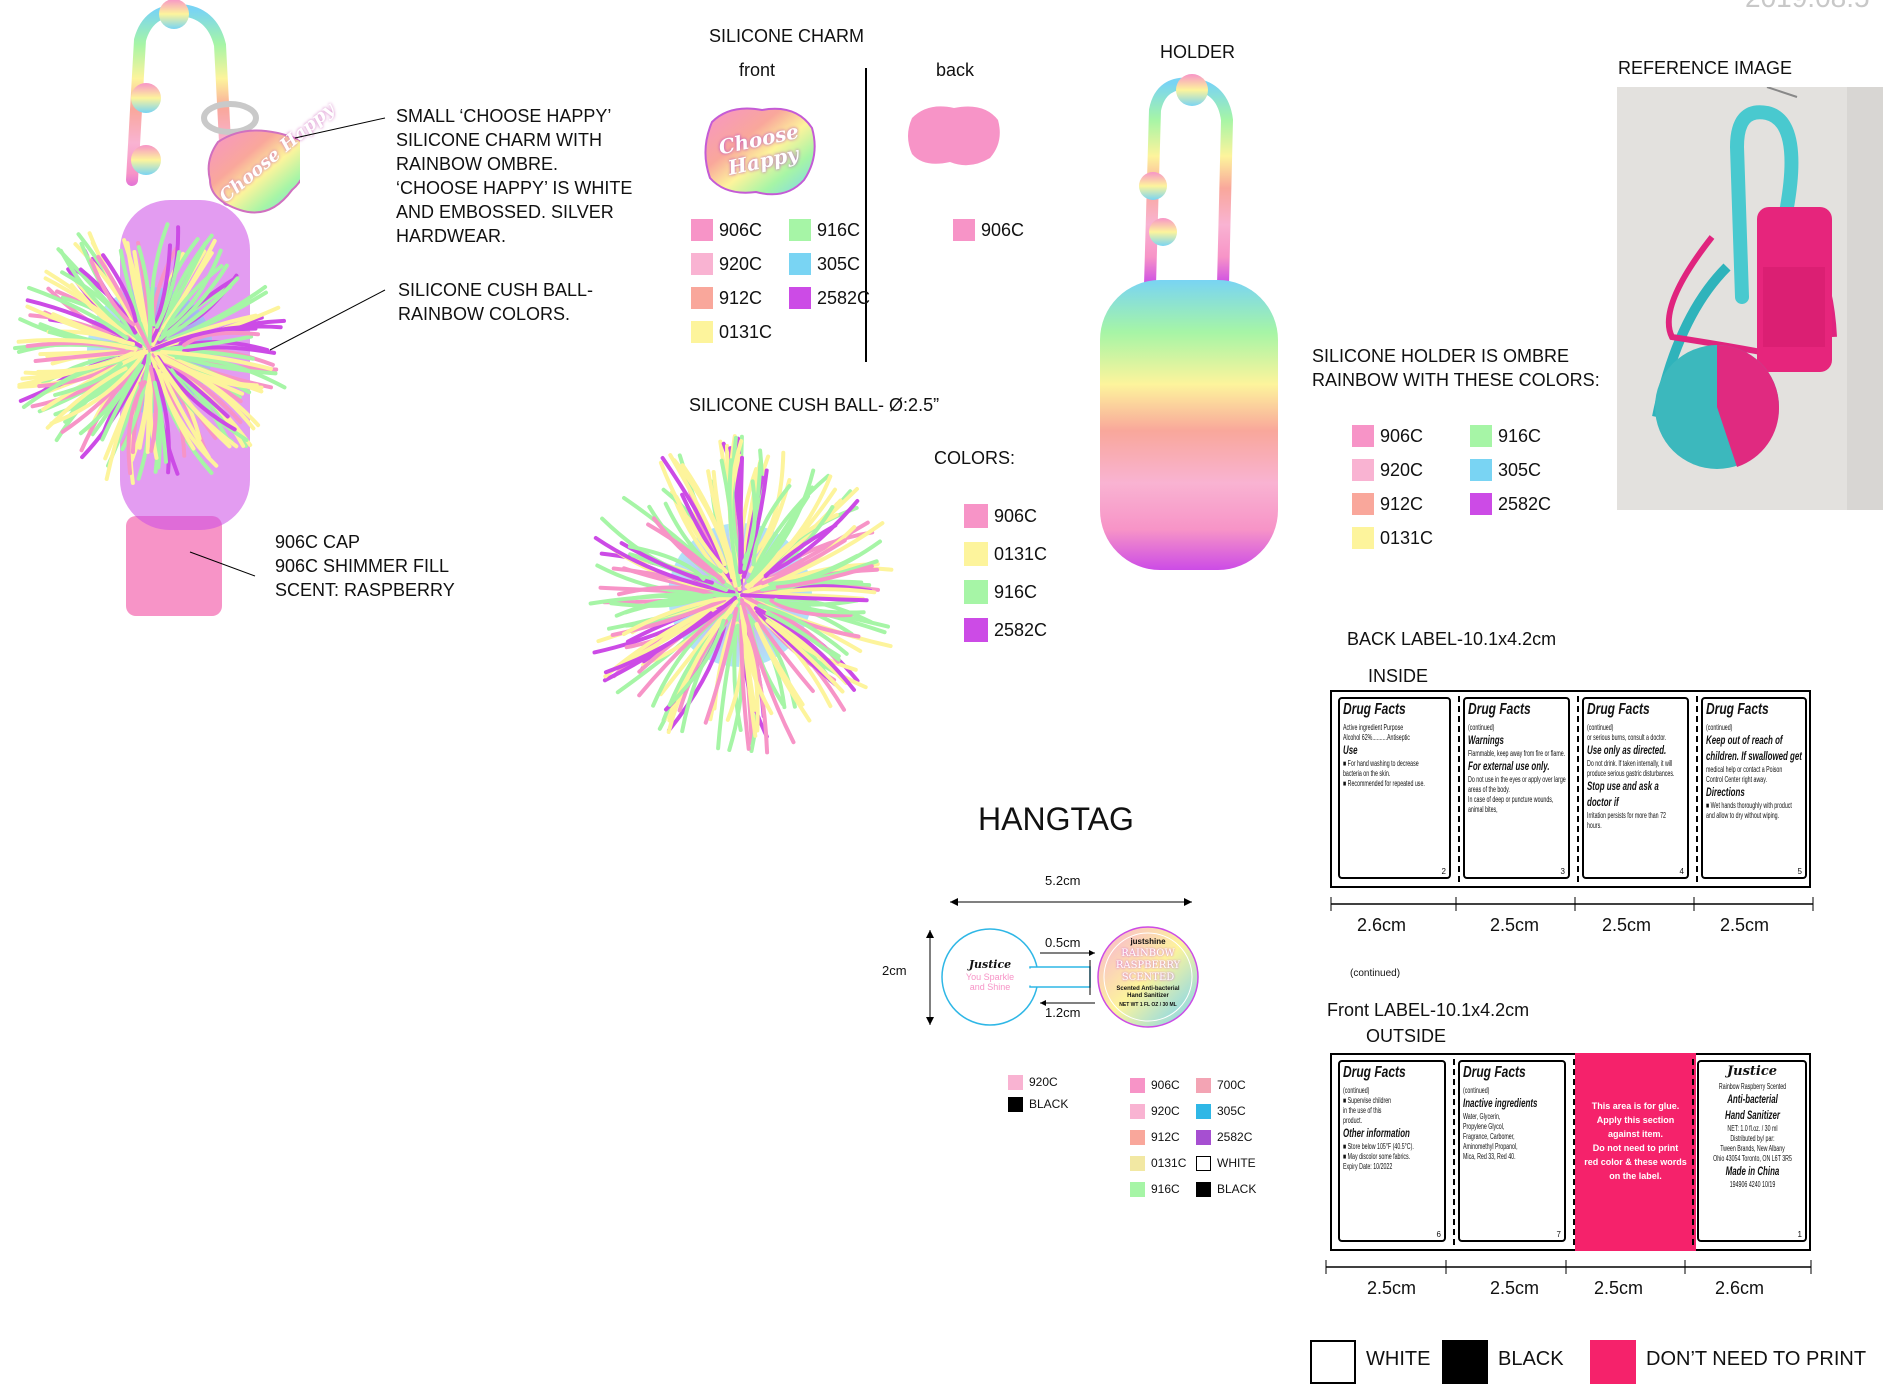  I want to click on label-line: Water, Glycerin,, so click(1482, 1116).